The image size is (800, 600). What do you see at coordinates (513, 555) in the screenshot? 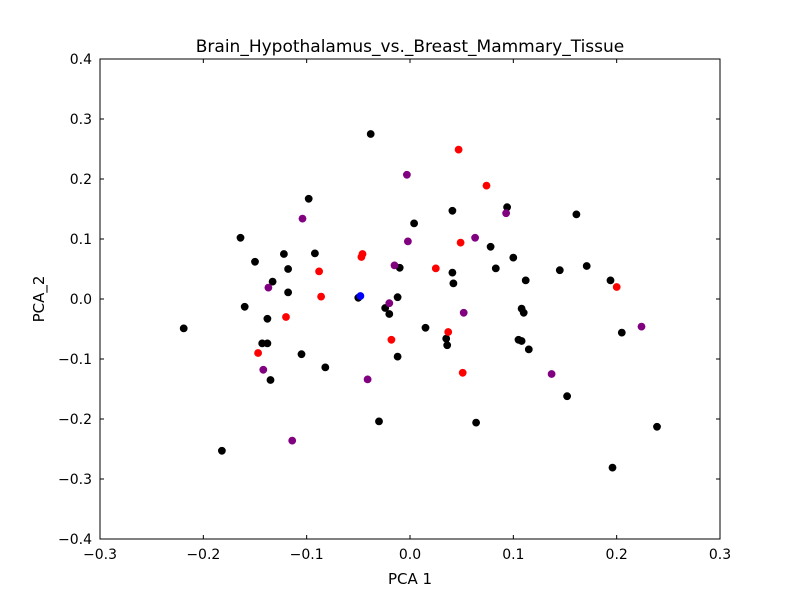
I see `x-tick-label: 0.1` at bounding box center [513, 555].